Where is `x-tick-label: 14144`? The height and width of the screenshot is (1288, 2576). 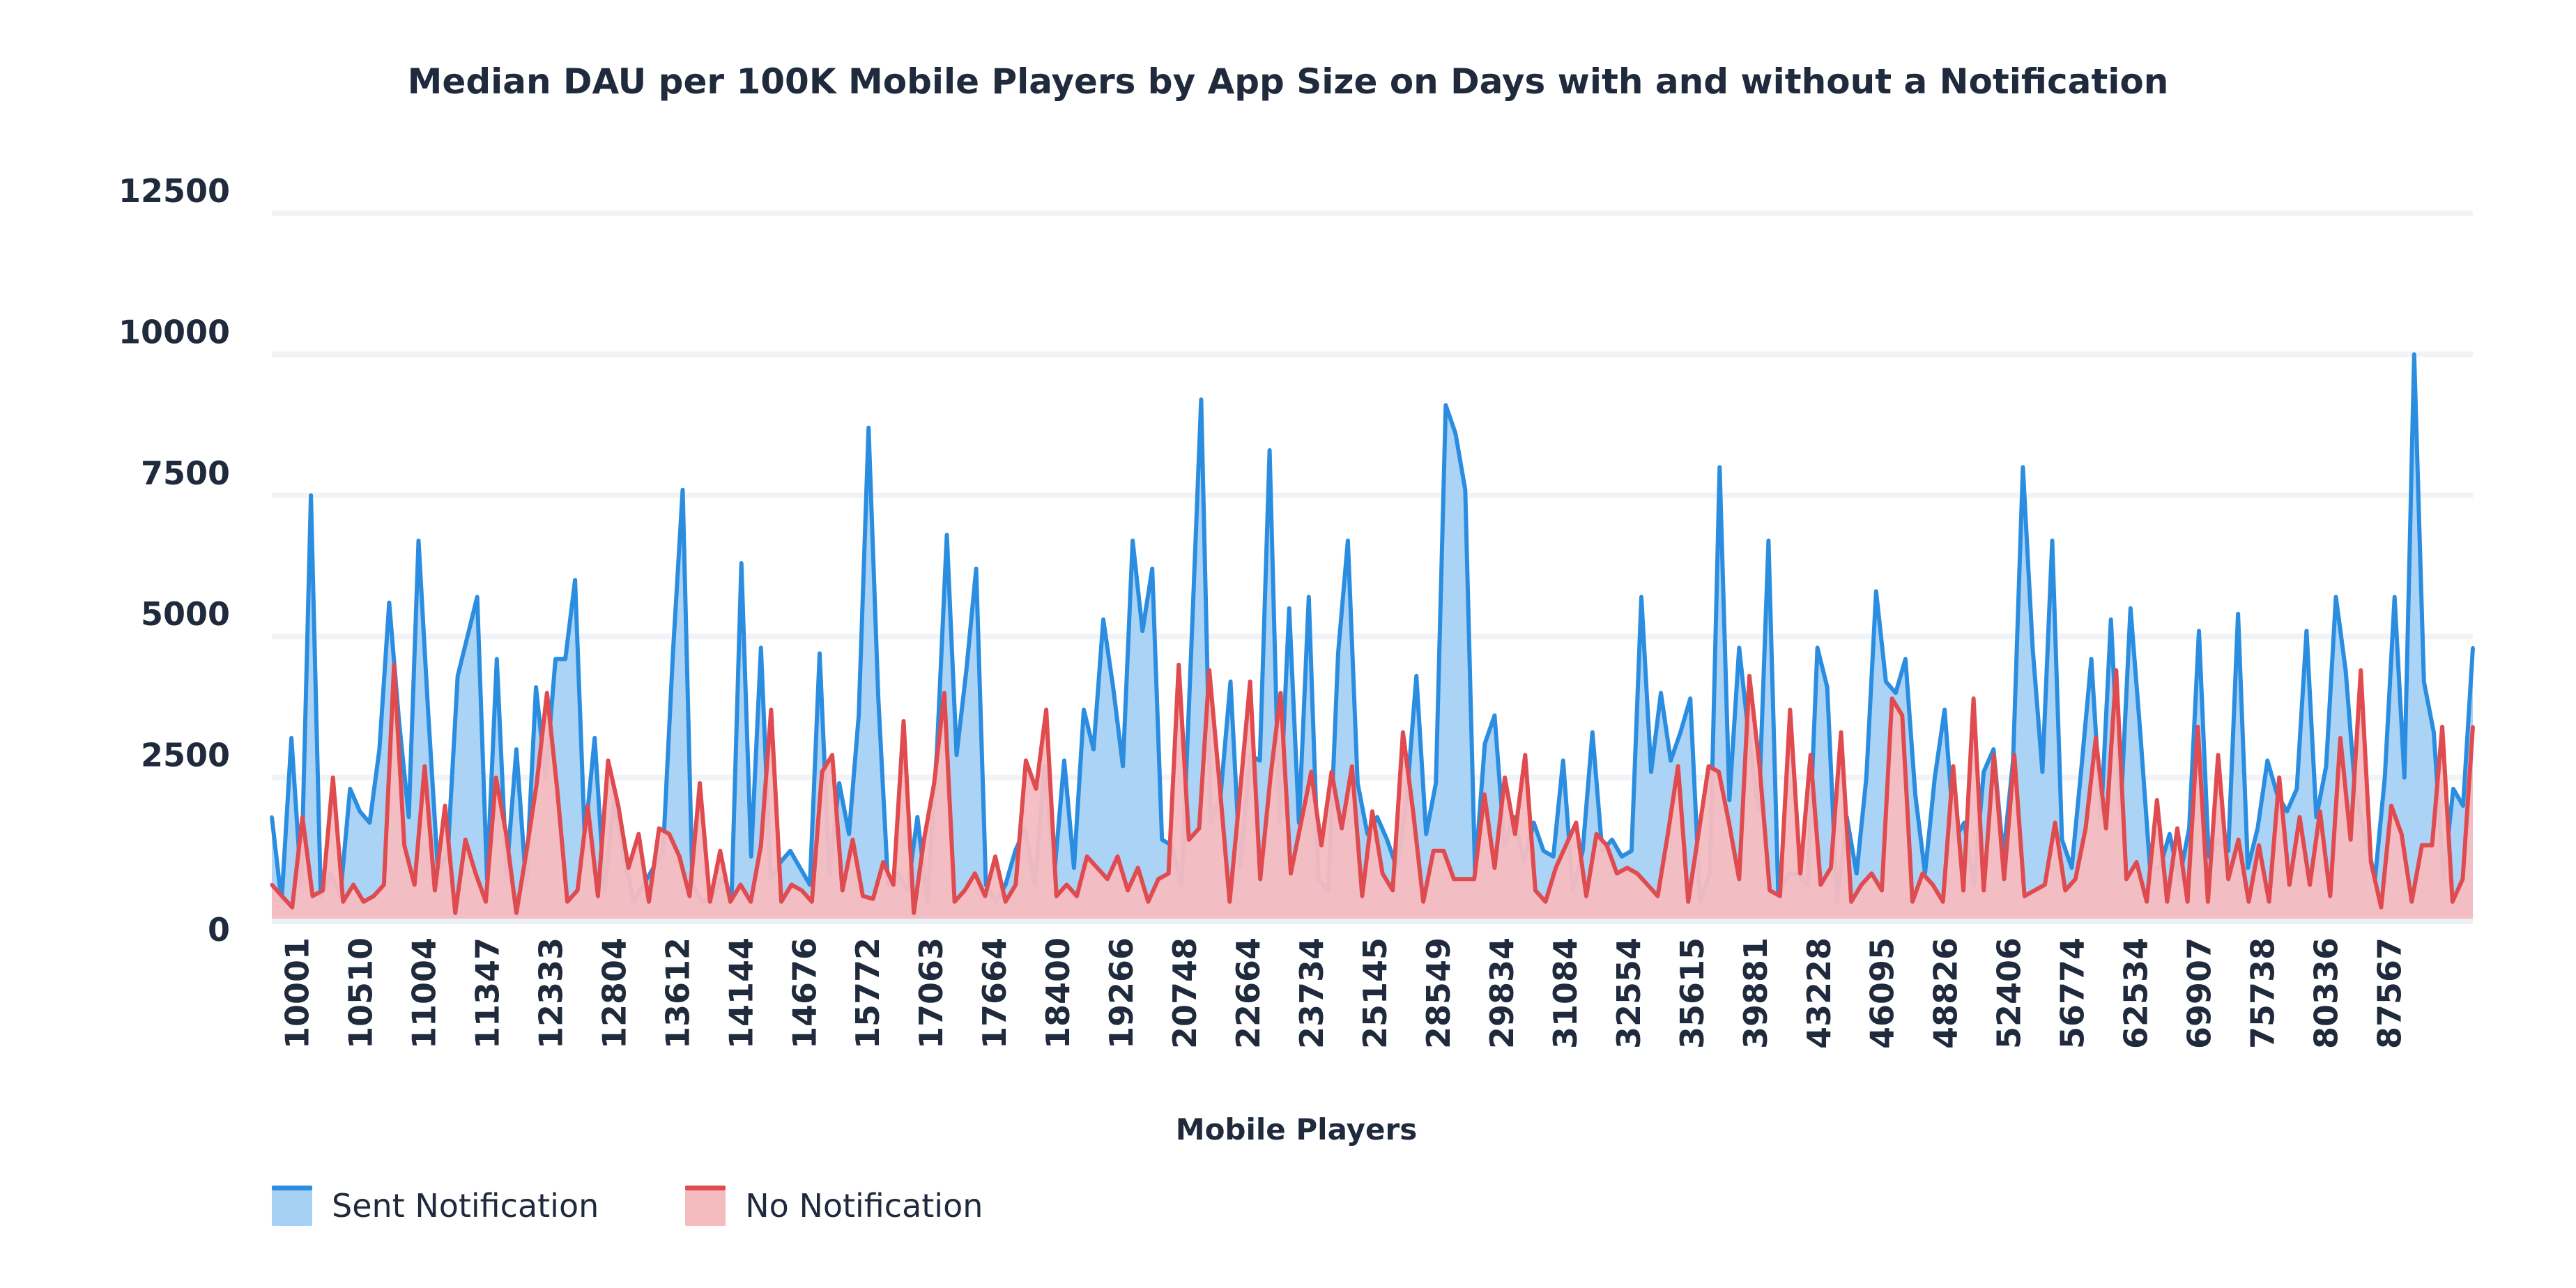
x-tick-label: 14144 is located at coordinates (741, 993).